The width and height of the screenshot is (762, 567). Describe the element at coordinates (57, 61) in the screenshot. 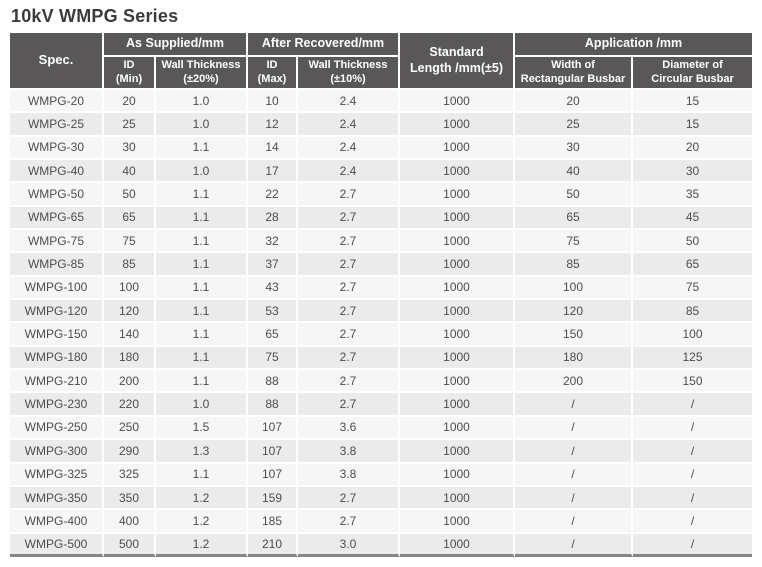

I see `header-spec: Spec.` at that location.